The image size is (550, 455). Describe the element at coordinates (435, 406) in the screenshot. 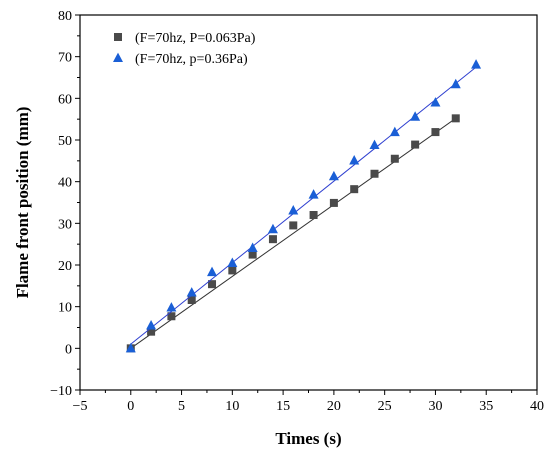

I see `x-tick-label: 30` at that location.